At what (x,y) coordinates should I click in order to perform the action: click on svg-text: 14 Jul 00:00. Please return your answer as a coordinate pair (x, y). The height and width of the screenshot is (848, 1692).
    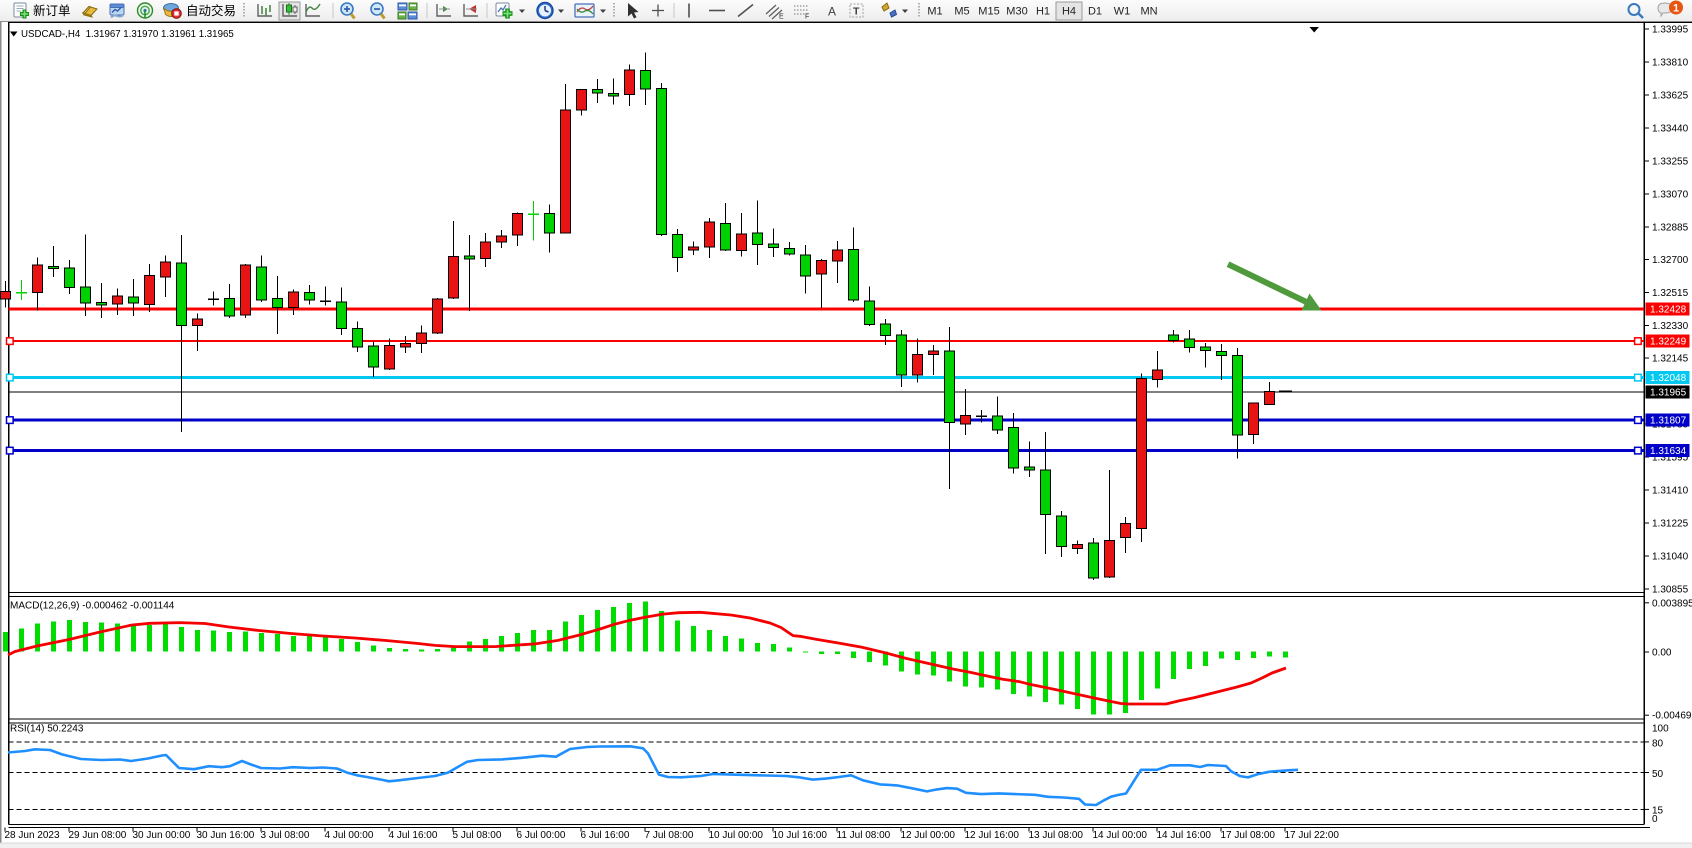
    Looking at the image, I should click on (1120, 835).